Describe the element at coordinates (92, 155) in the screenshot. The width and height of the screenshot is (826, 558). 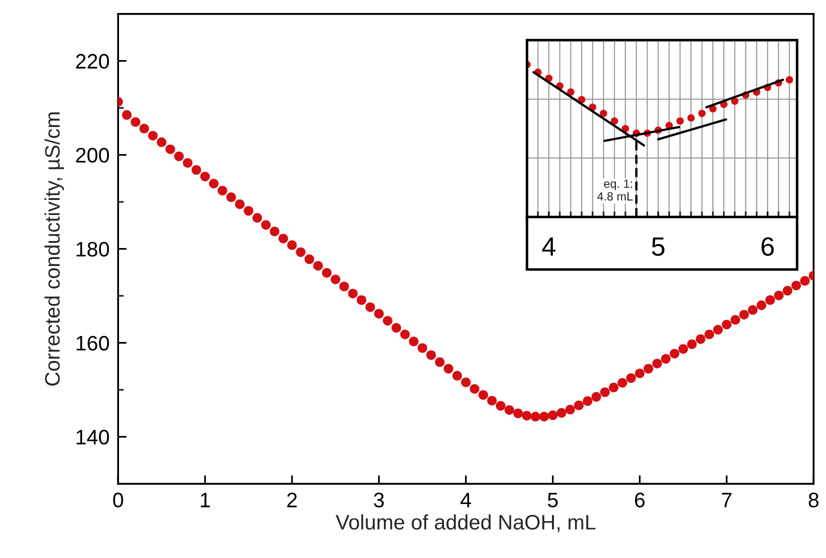
I see `y-tick-label: 200` at that location.